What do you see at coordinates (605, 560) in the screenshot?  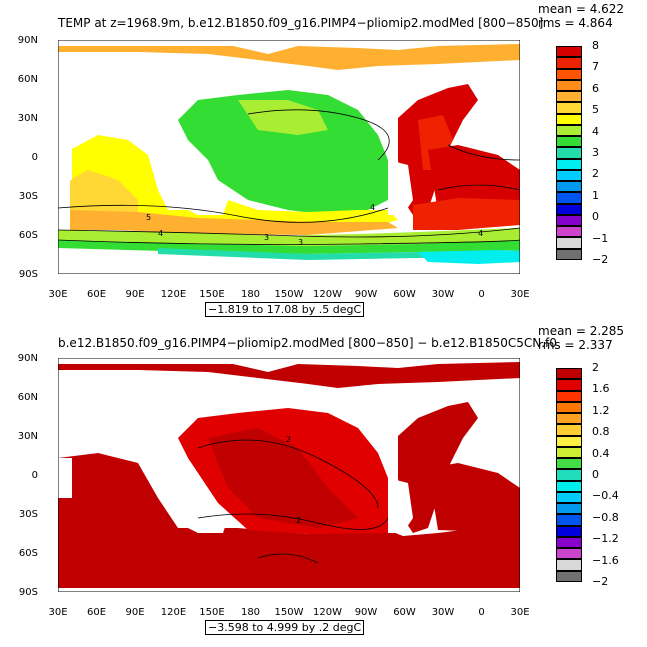 I see `colorbar-label: −1.6` at bounding box center [605, 560].